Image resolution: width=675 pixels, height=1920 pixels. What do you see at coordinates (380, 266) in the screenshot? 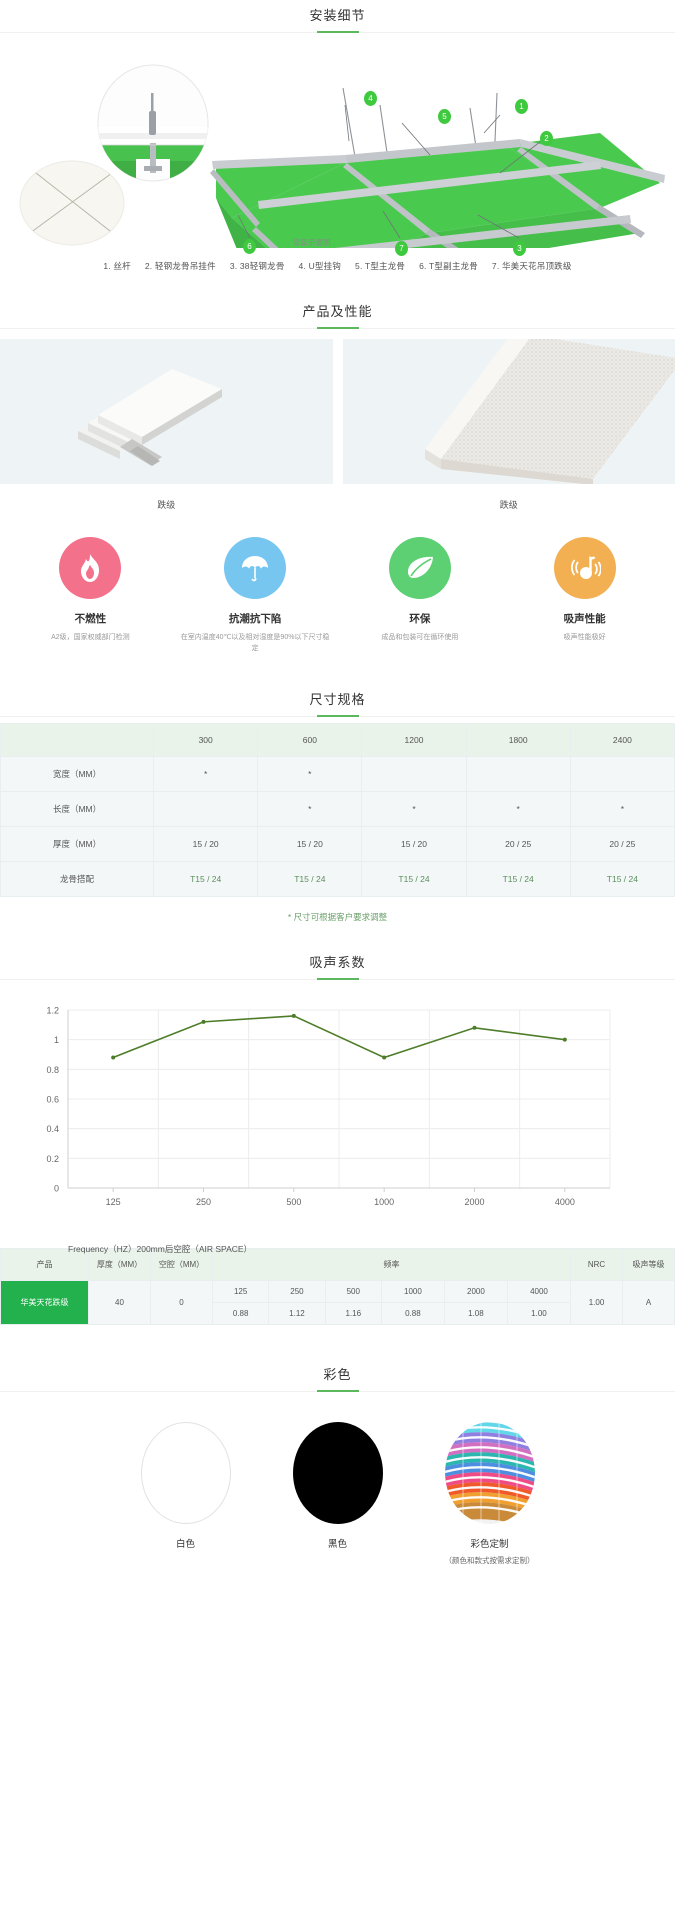
I see `legend-item-5: 5. T型主龙骨` at bounding box center [380, 266].